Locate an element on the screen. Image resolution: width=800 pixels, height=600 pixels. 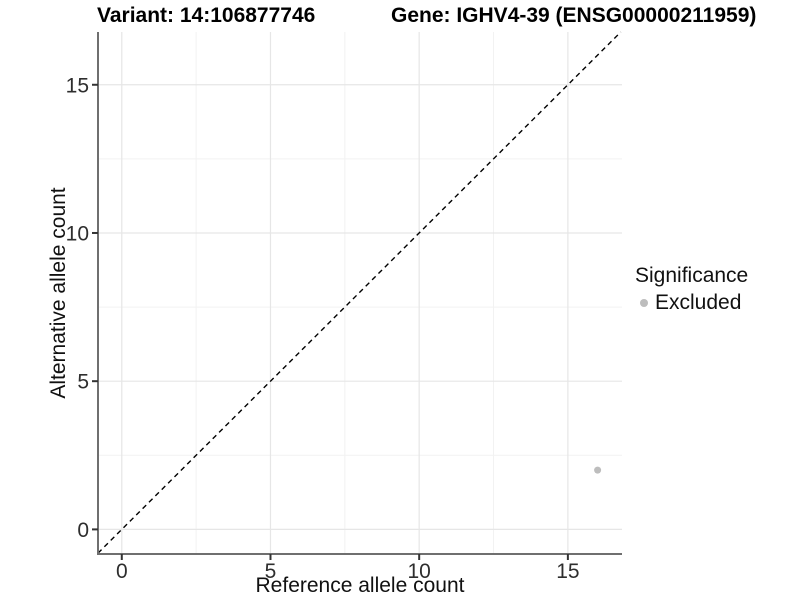
data-point is located at coordinates (598, 470).